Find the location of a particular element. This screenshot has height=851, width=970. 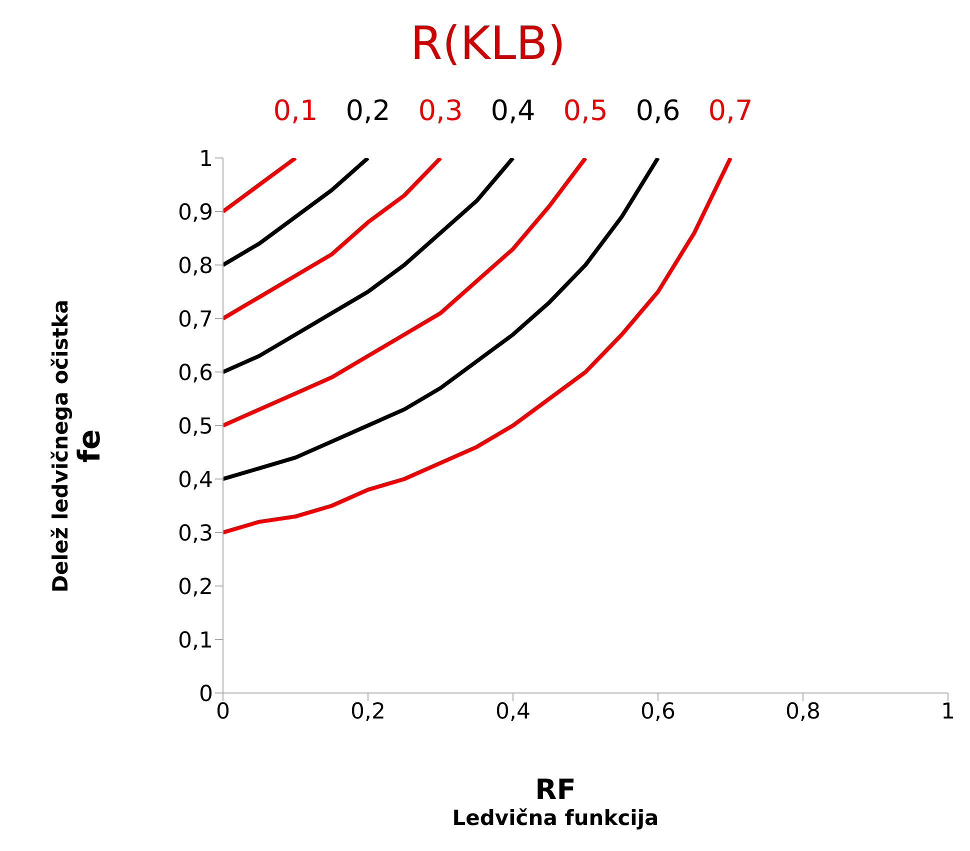

series-label: 0,7 is located at coordinates (730, 110).